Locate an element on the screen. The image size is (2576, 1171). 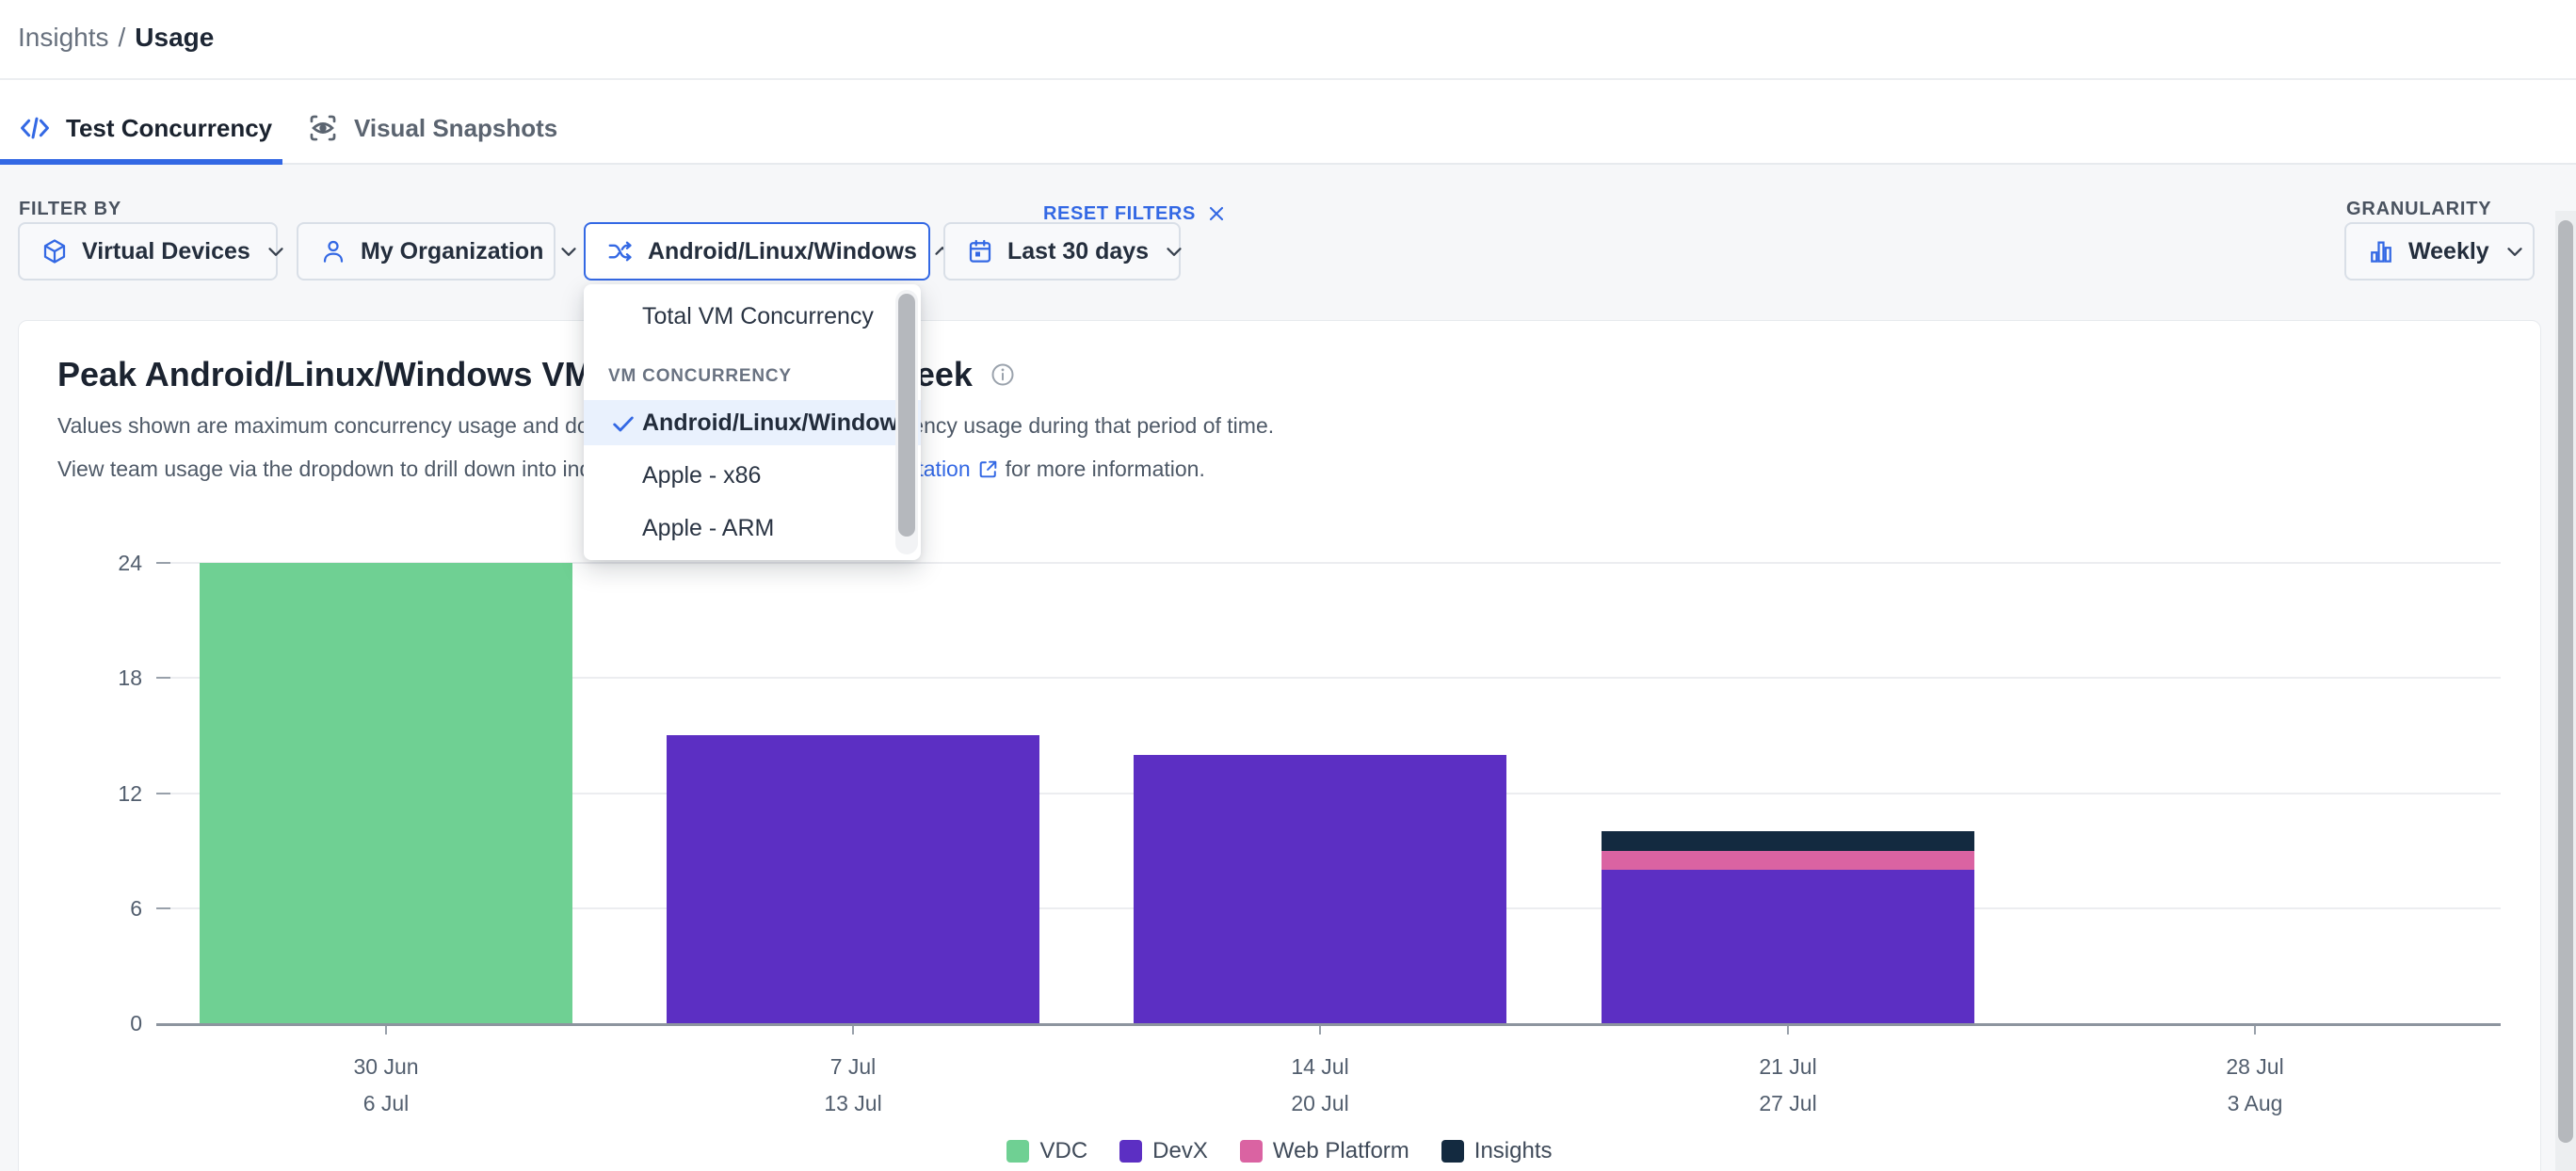
filter-device-type-button: Virtual Devices is located at coordinates (150, 251).